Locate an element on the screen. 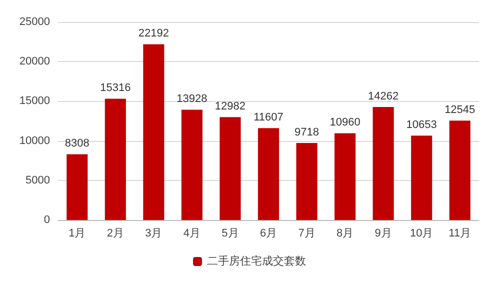 This screenshot has width=499, height=284. data-label: 14262 is located at coordinates (383, 96).